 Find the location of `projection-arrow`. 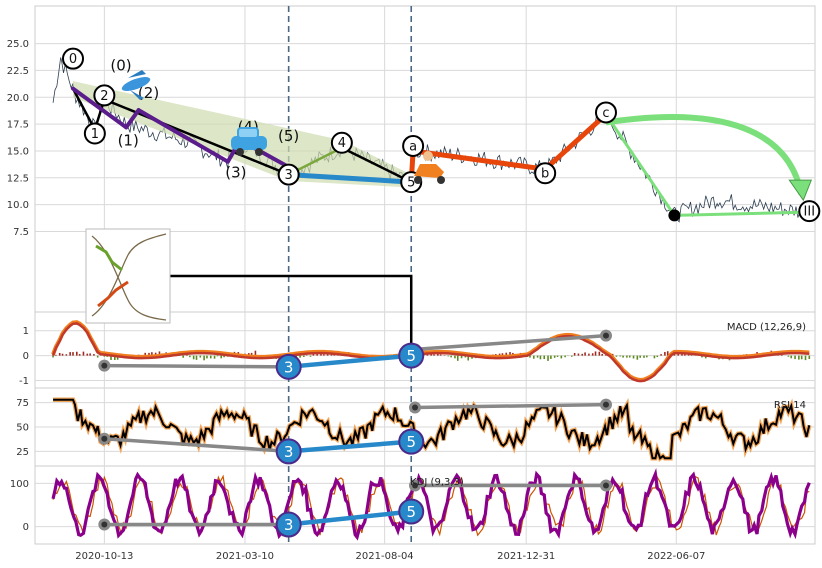

projection-arrow is located at coordinates (705, 154).